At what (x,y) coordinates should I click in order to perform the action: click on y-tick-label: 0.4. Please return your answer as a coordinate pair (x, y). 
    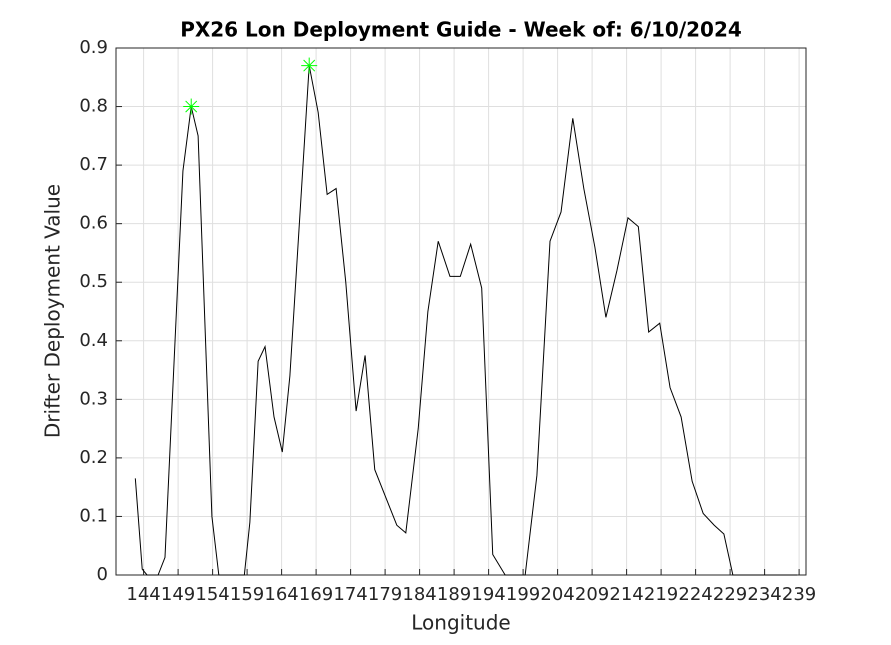
    Looking at the image, I should click on (93, 340).